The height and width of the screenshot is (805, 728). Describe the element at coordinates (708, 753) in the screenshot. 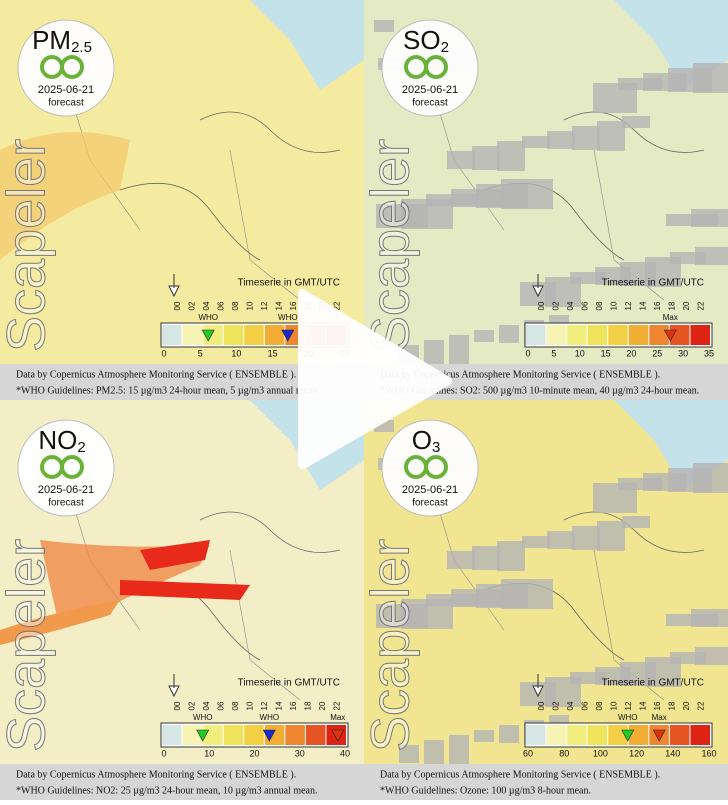

I see `scale-label: 160` at that location.